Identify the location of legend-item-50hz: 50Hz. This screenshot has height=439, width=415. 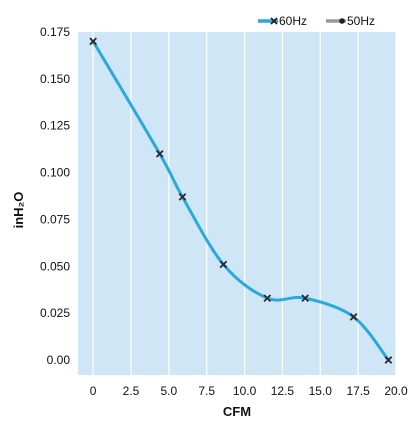
(350, 21).